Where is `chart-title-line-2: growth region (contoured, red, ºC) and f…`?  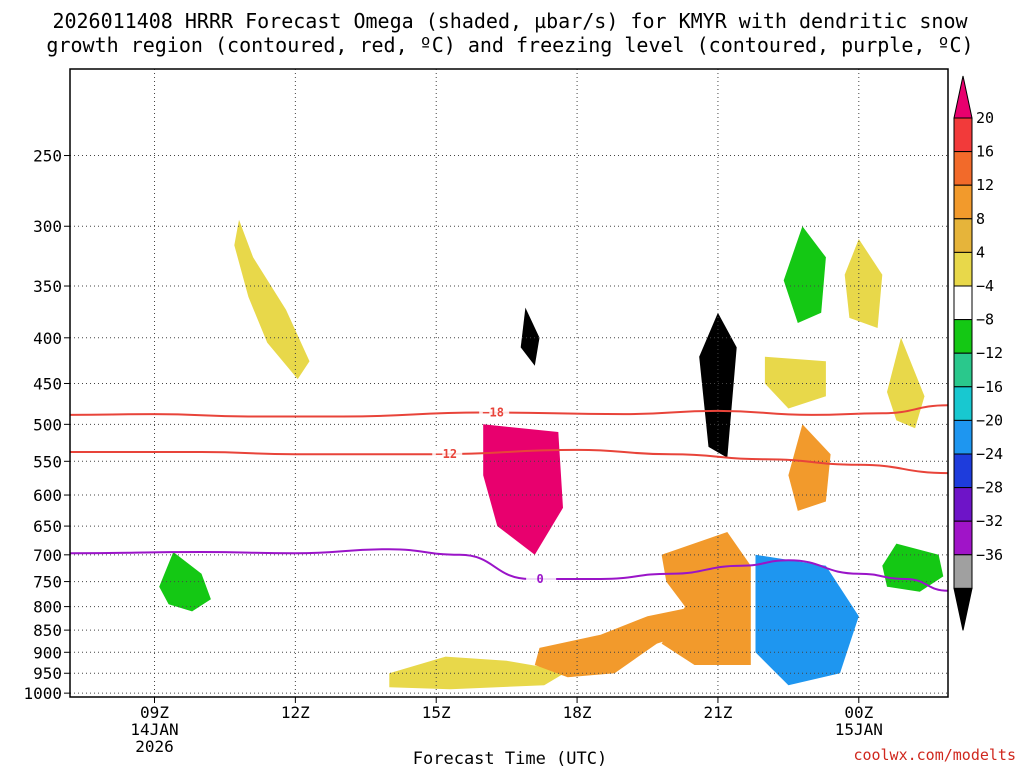
chart-title-line-2: growth region (contoured, red, ºC) and f… is located at coordinates (509, 45).